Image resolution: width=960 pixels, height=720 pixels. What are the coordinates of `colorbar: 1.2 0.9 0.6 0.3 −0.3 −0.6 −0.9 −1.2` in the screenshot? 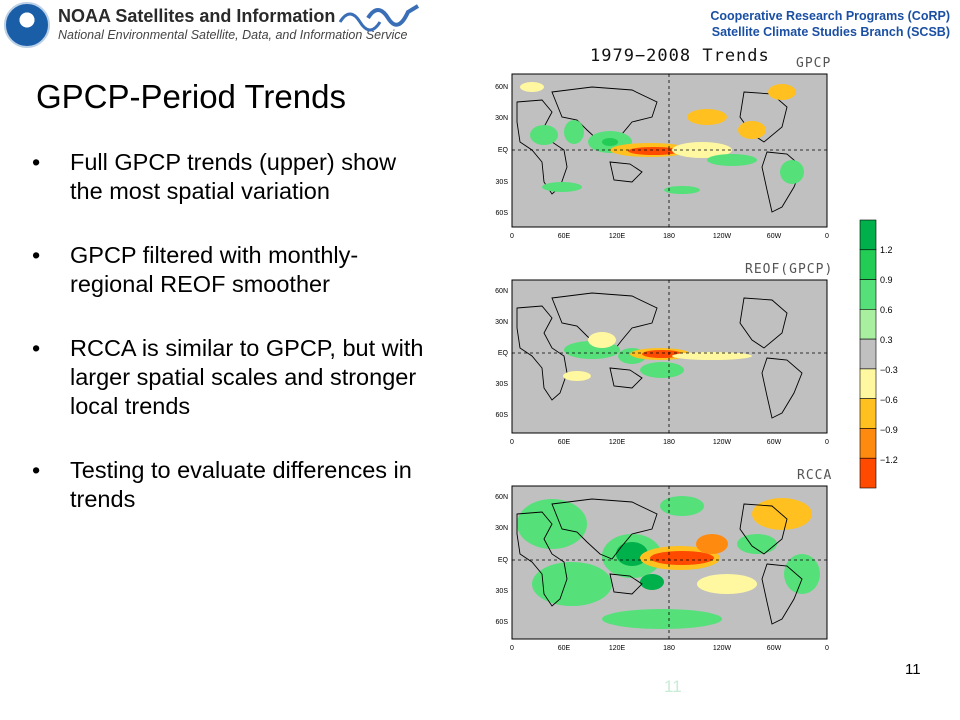 It's located at (878, 354).